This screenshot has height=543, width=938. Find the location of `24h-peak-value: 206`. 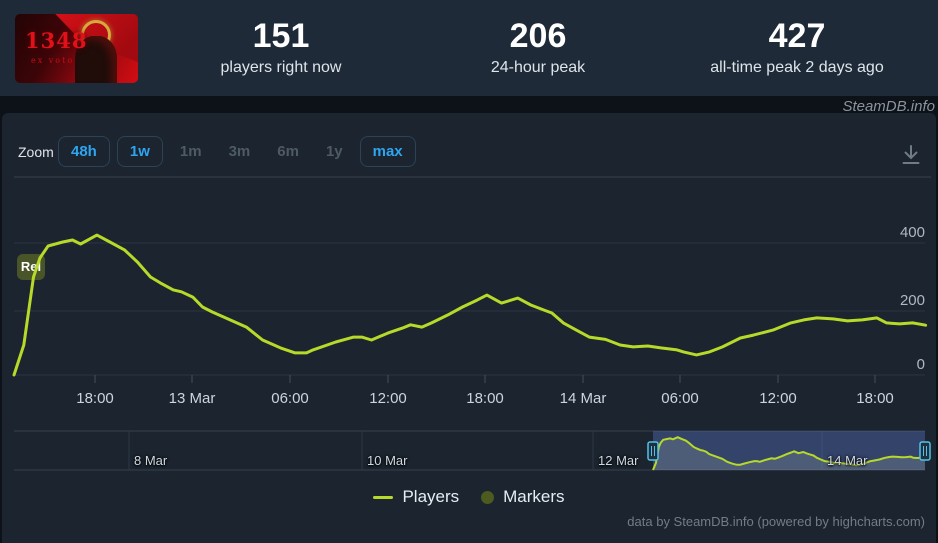

24h-peak-value: 206 is located at coordinates (538, 36).